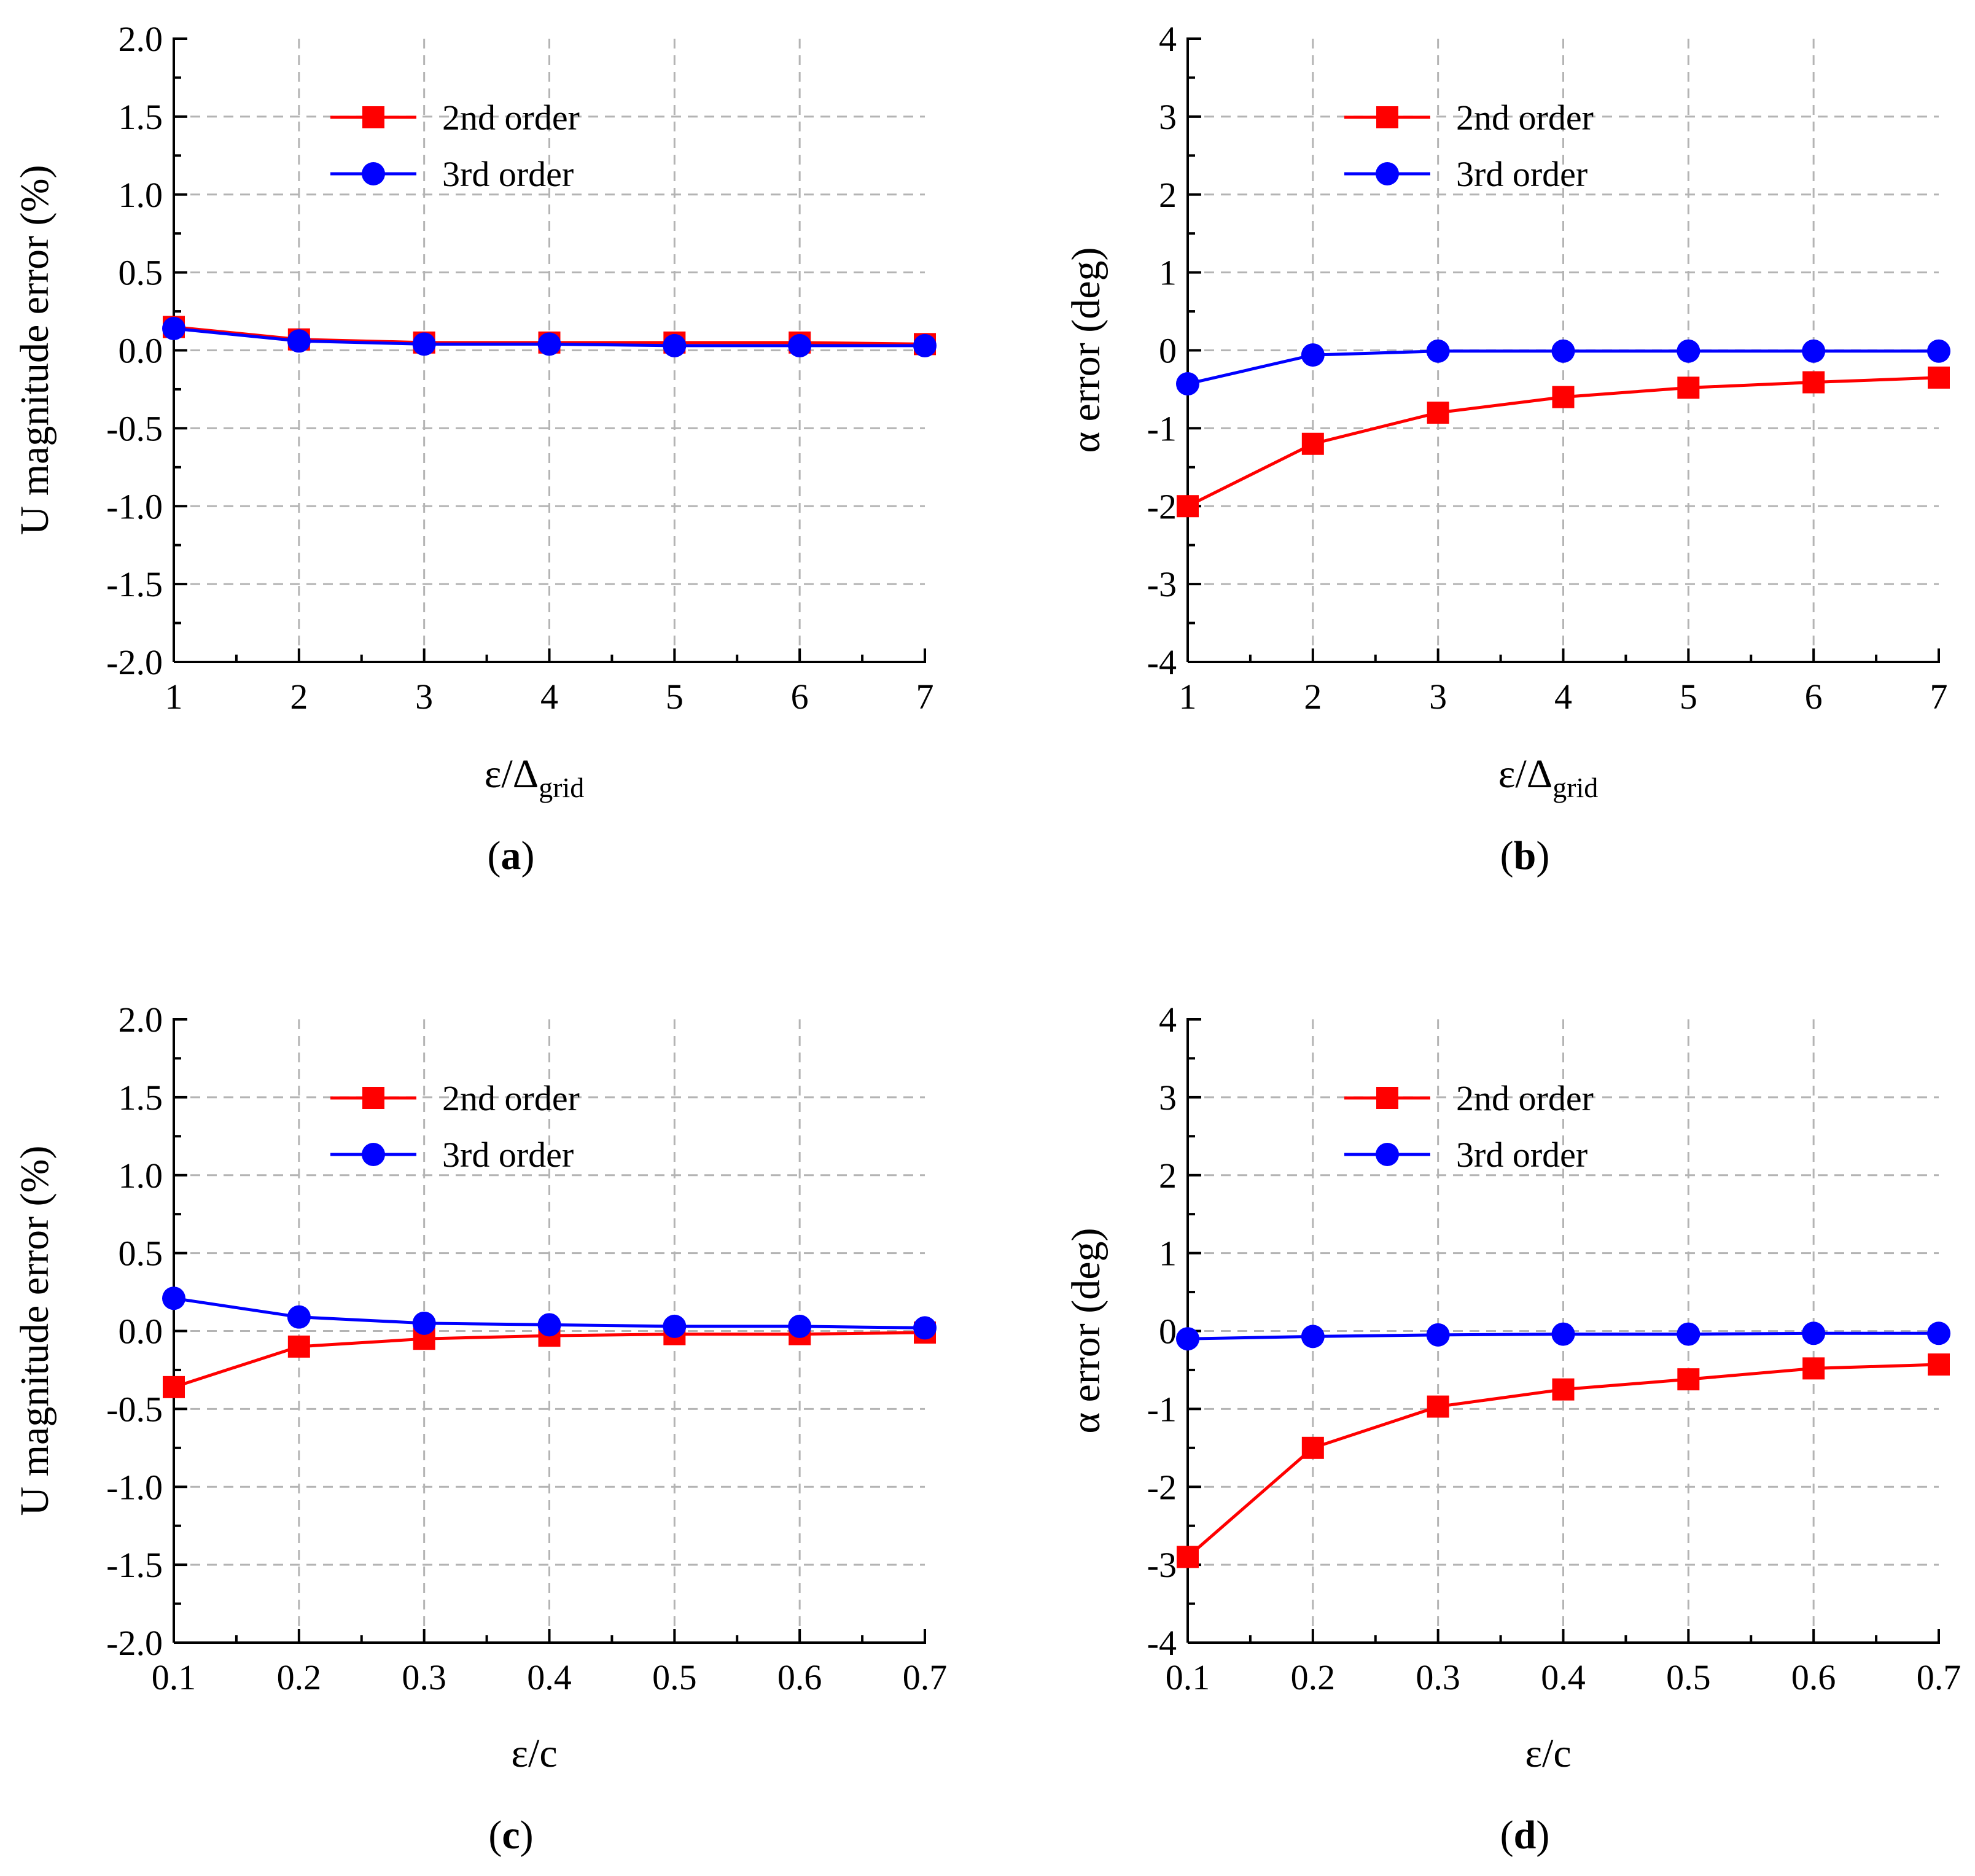 Image resolution: width=1975 pixels, height=1876 pixels. What do you see at coordinates (455, 118) in the screenshot?
I see `legend-item-2nd-order: 2nd order` at bounding box center [455, 118].